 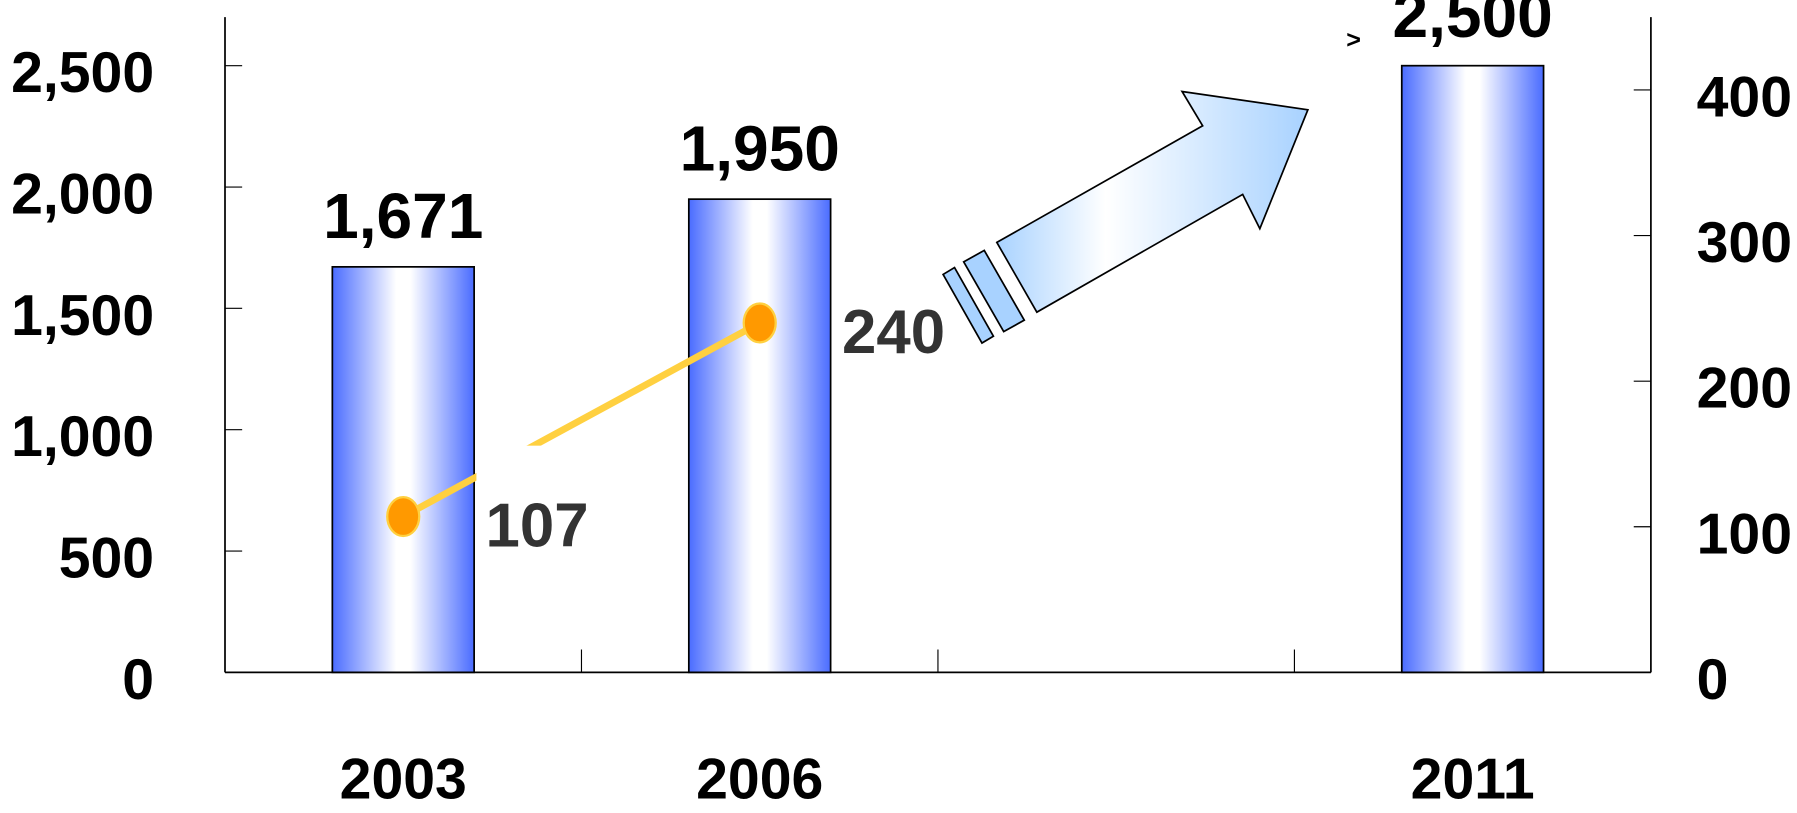 I want to click on y2-tick-label: 100, so click(x=1744, y=534).